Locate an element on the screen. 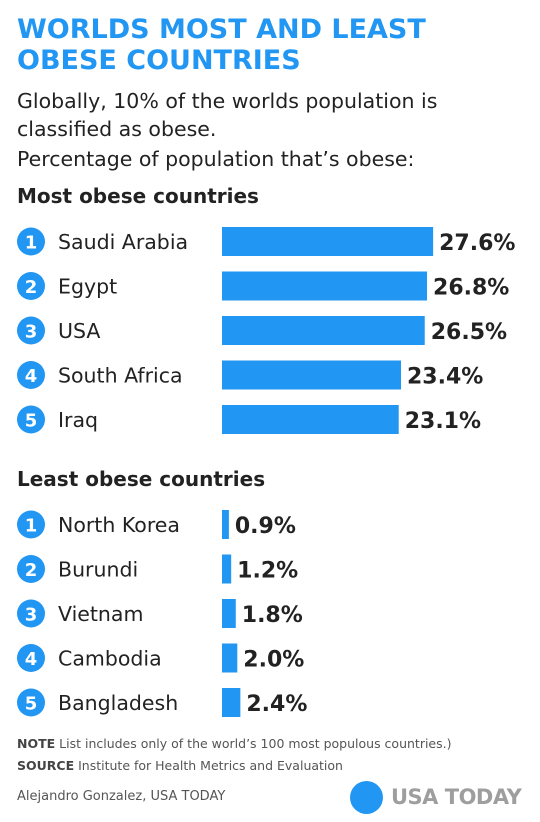  logo-dot-icon is located at coordinates (366, 797).